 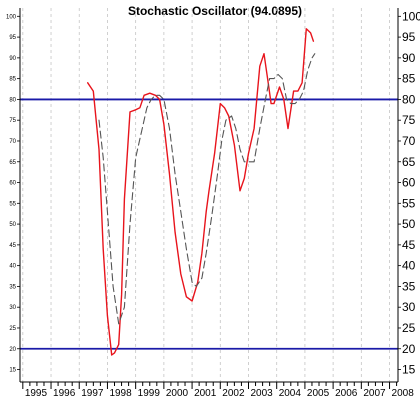 What do you see at coordinates (12, 225) in the screenshot?
I see `y-tick-left-label-50: 50` at bounding box center [12, 225].